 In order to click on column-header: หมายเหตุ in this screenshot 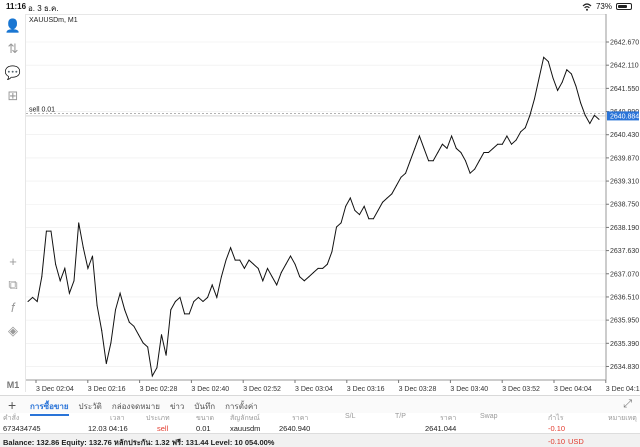, I will do `click(622, 418)`.